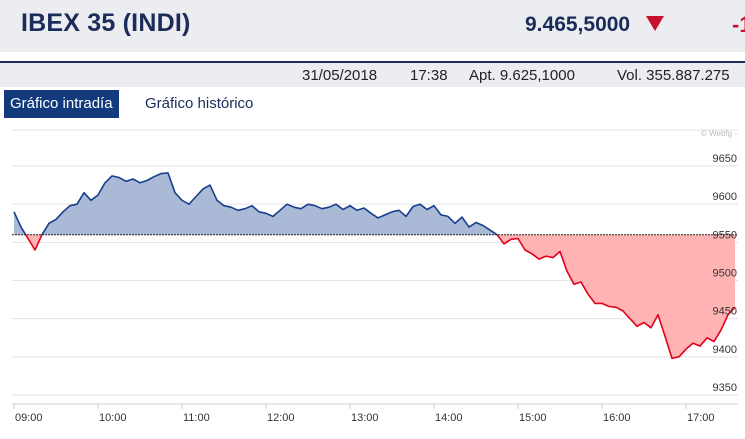  I want to click on y-tick-label: 9600, so click(725, 197).